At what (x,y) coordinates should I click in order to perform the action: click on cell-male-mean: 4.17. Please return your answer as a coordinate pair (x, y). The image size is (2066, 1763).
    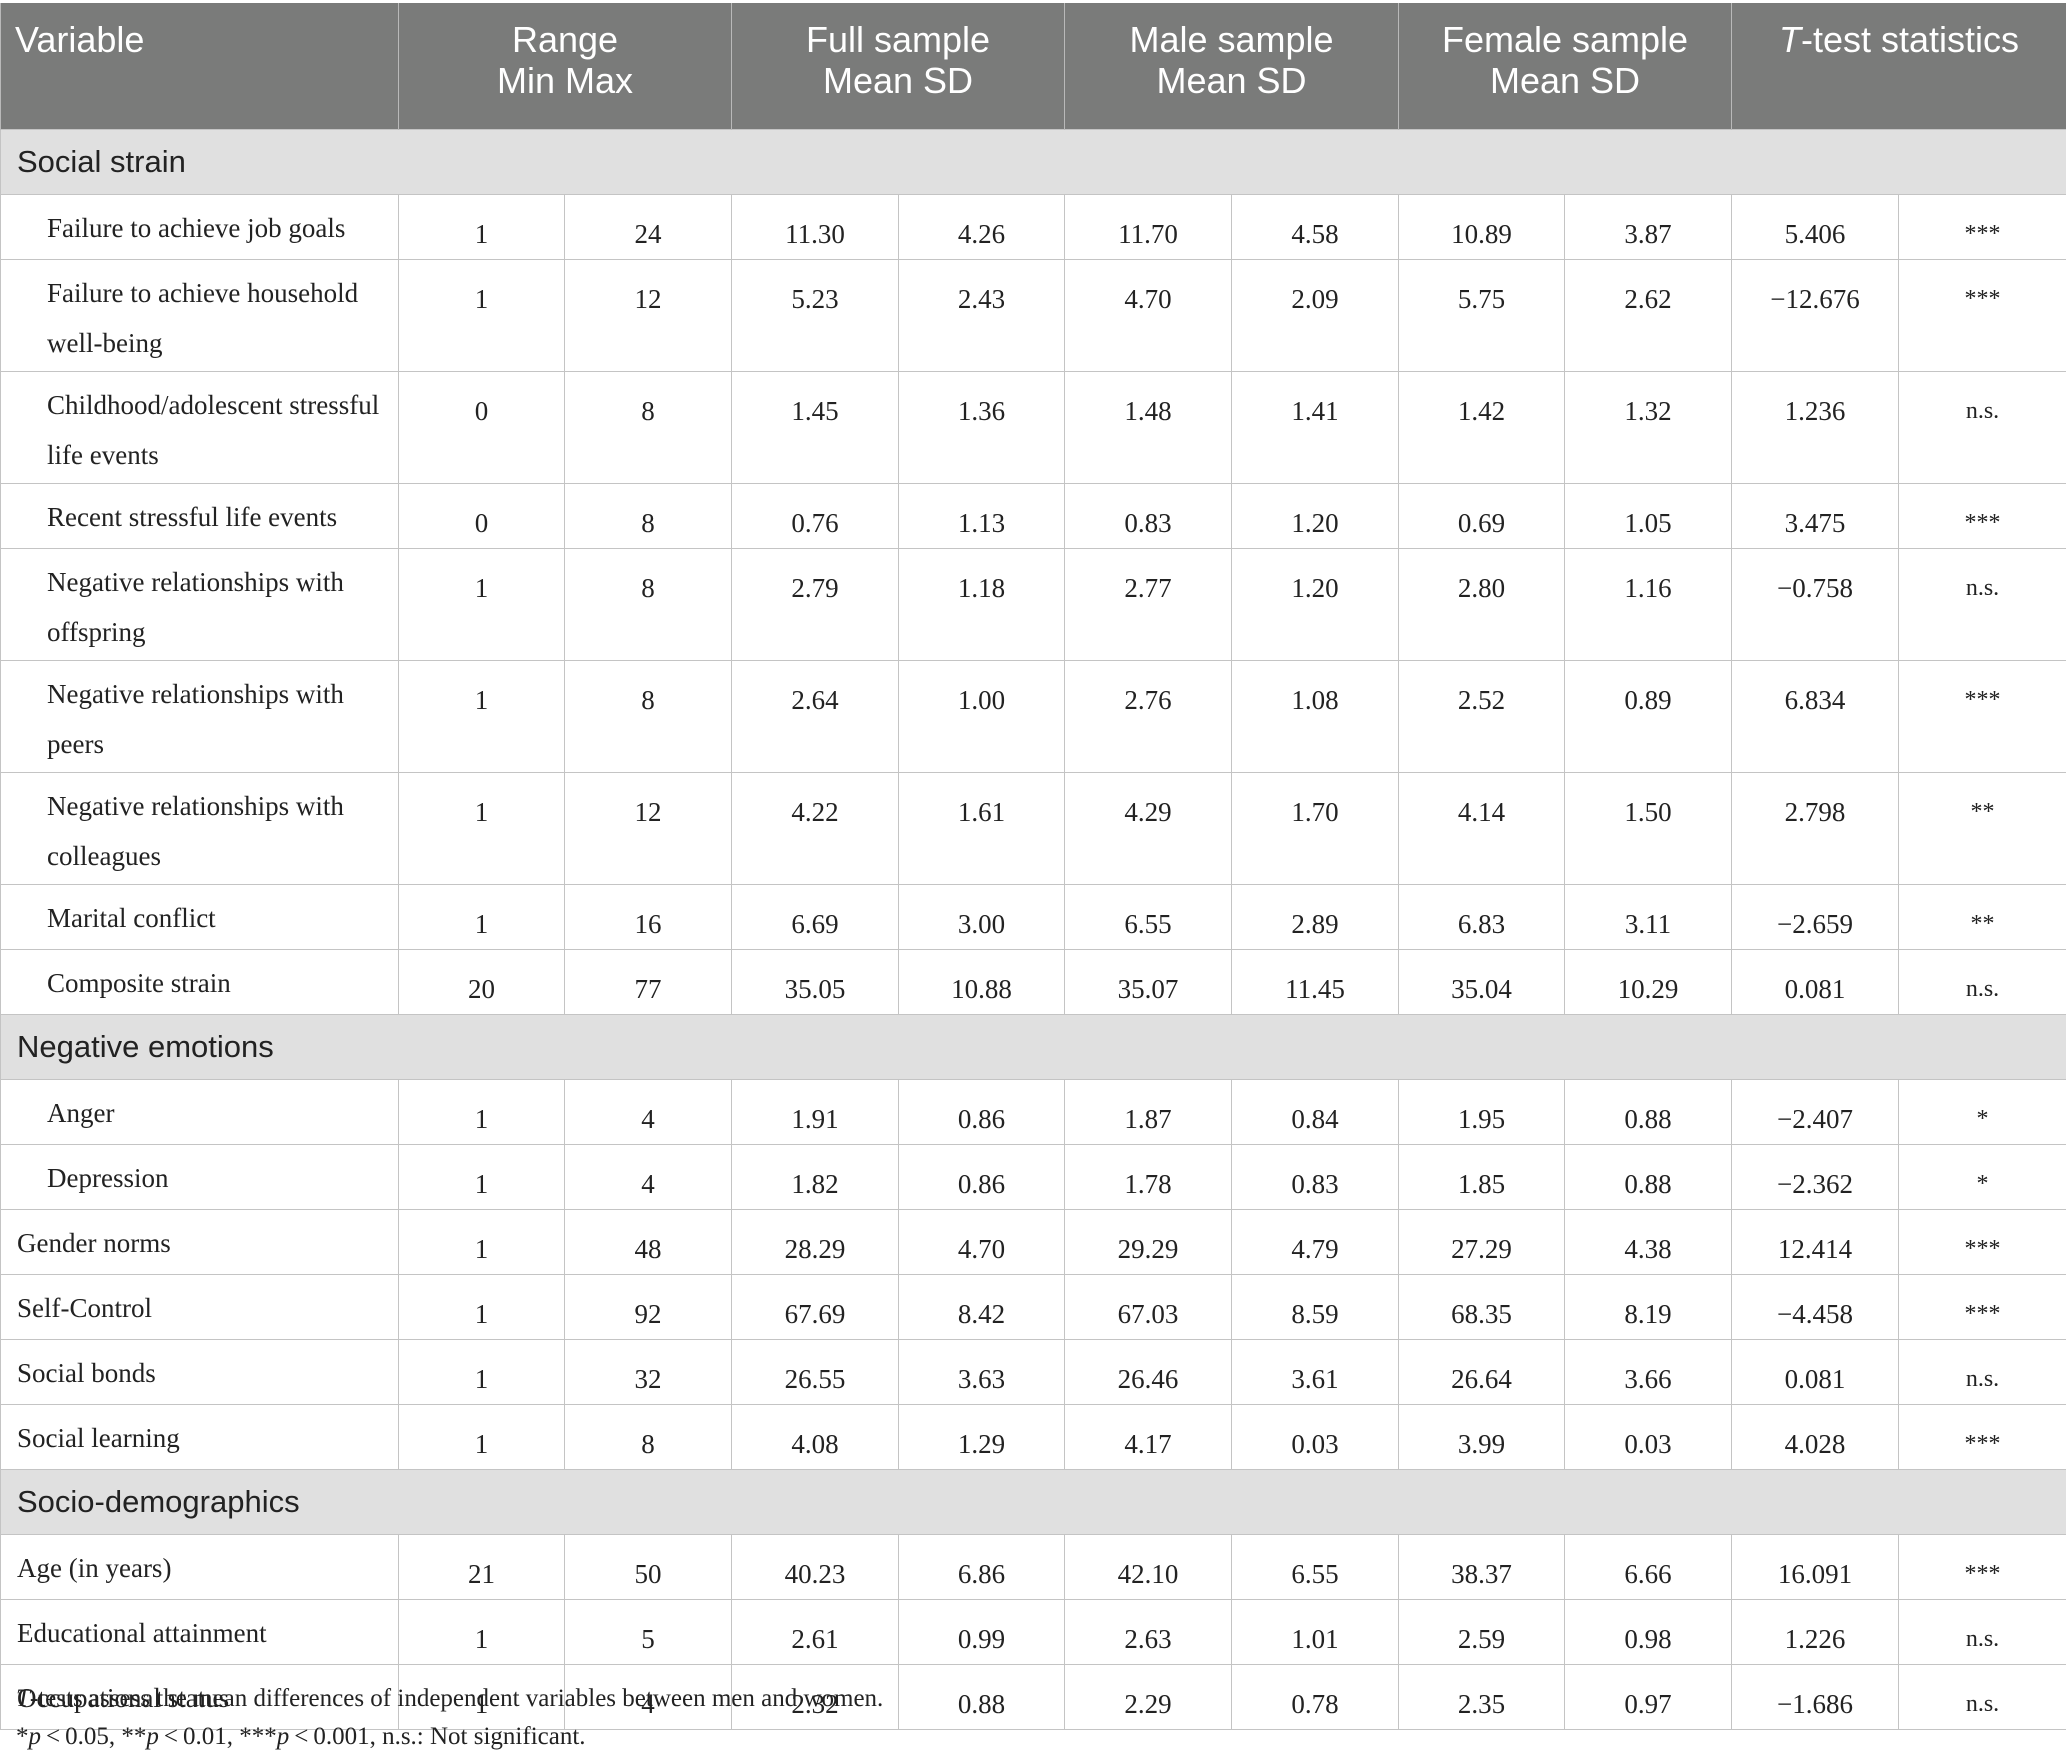
    Looking at the image, I should click on (1148, 1437).